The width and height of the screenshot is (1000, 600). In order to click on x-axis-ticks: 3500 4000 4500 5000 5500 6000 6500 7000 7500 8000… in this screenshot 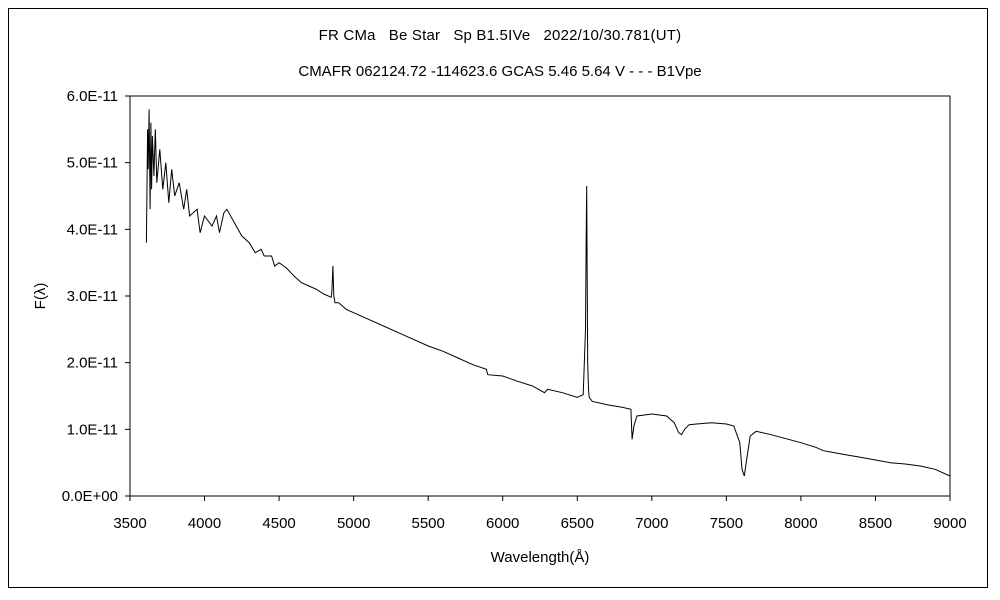, I will do `click(540, 514)`.